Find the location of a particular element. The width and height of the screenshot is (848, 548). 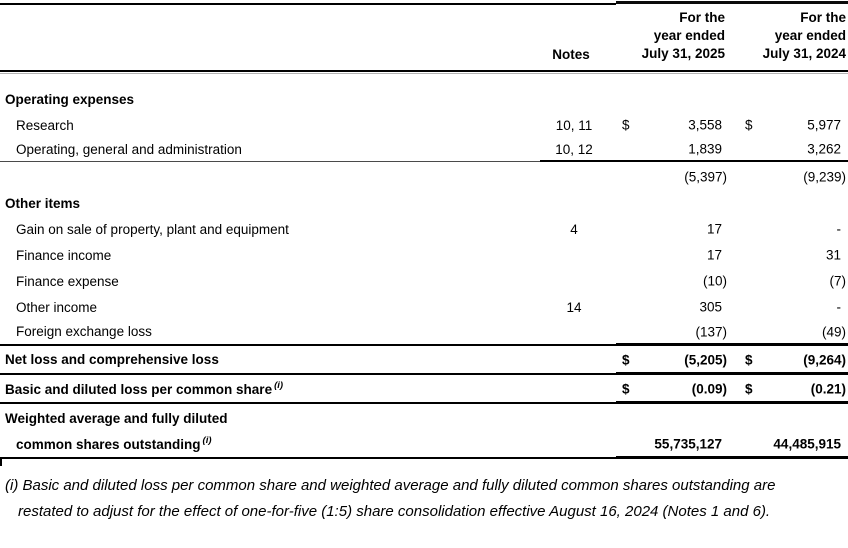

row-label-text: common shares outstanding is located at coordinates (108, 444).